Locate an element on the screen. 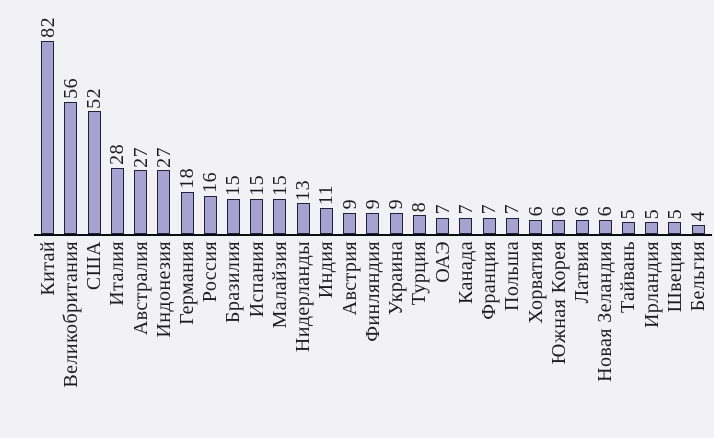  category-label: Турция is located at coordinates (419, 273).